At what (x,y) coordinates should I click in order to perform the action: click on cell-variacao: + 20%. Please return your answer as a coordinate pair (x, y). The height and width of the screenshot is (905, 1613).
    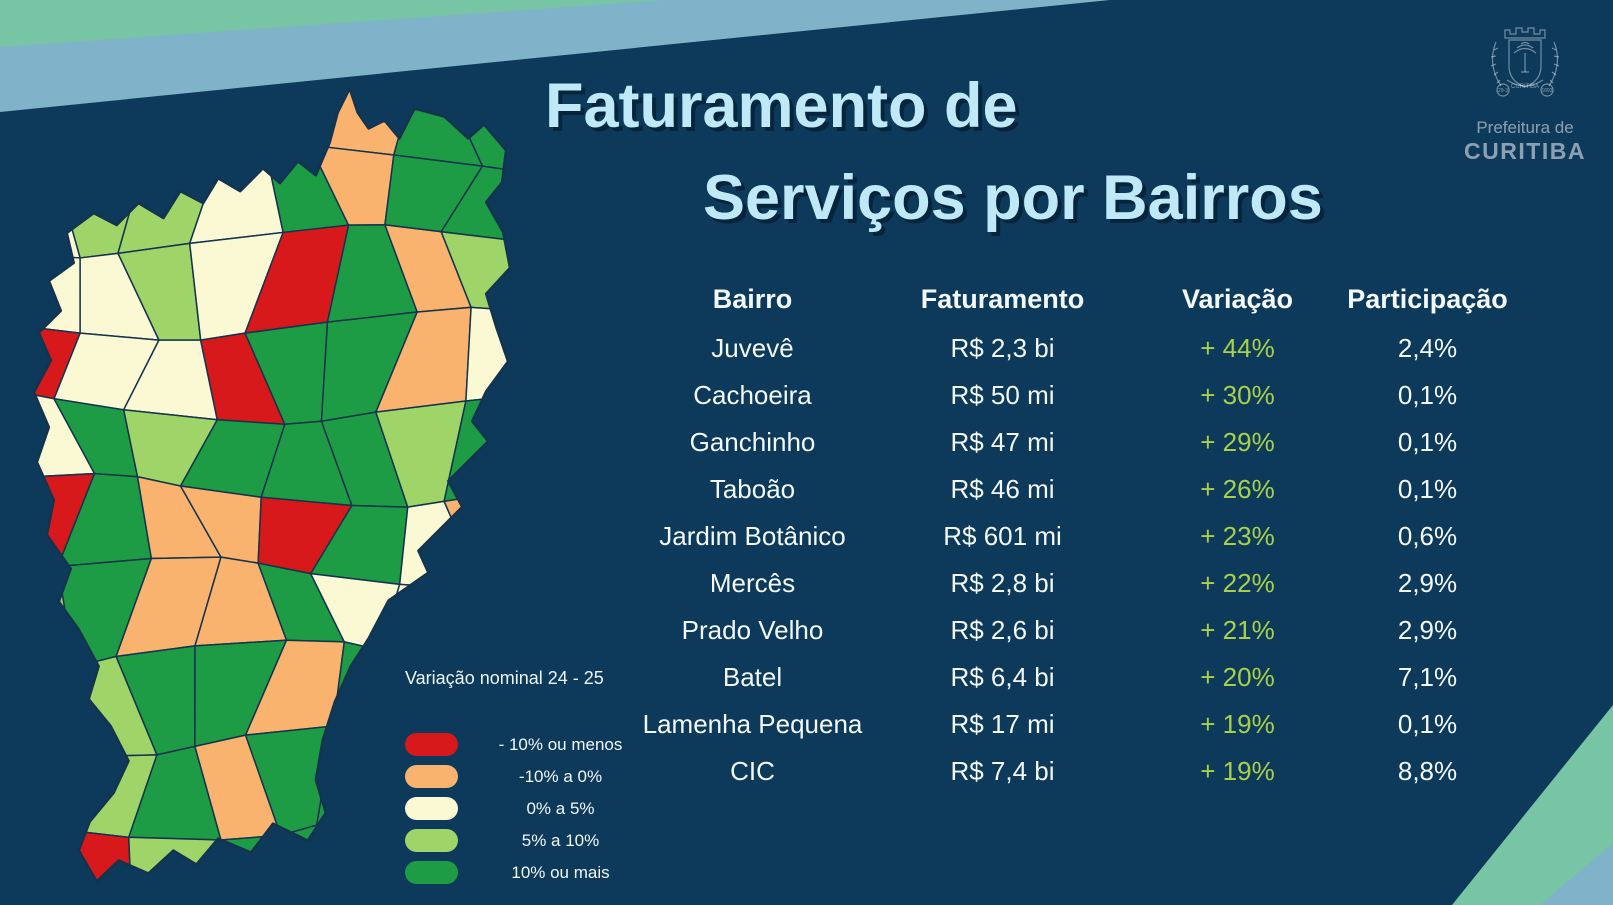
    Looking at the image, I should click on (1237, 677).